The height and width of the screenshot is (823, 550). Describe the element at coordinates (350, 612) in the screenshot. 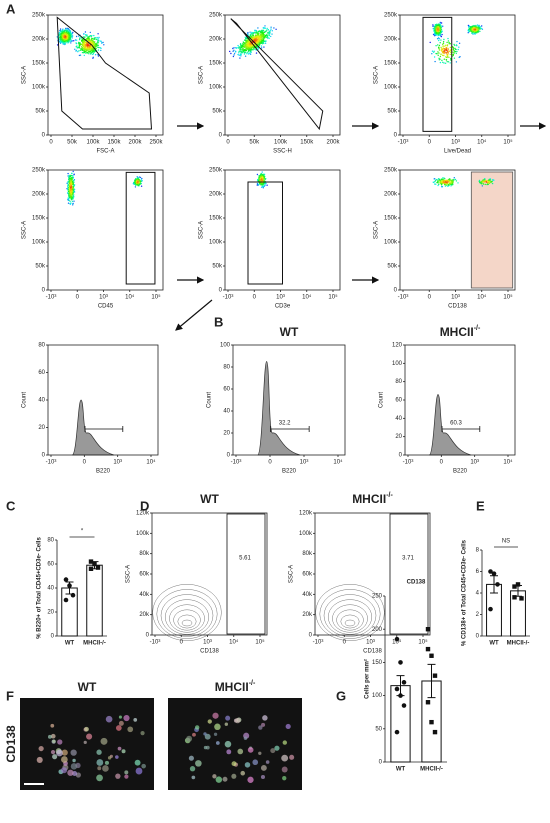

I see `contour` at that location.